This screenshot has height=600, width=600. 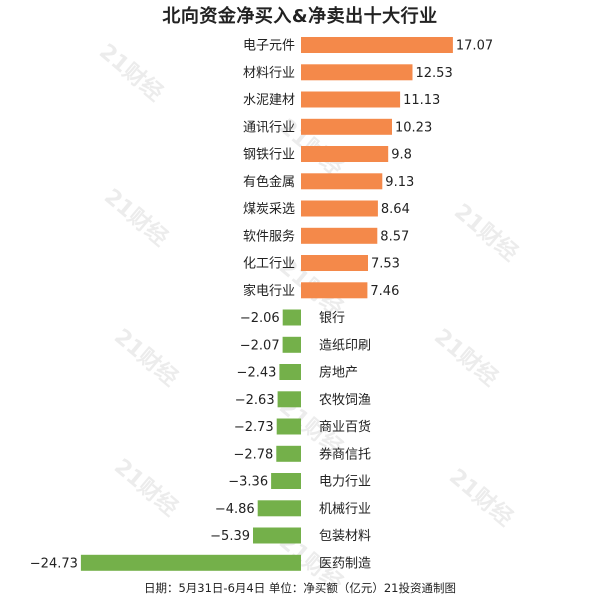 I want to click on category-label: 钢铁行业, so click(x=269, y=155).